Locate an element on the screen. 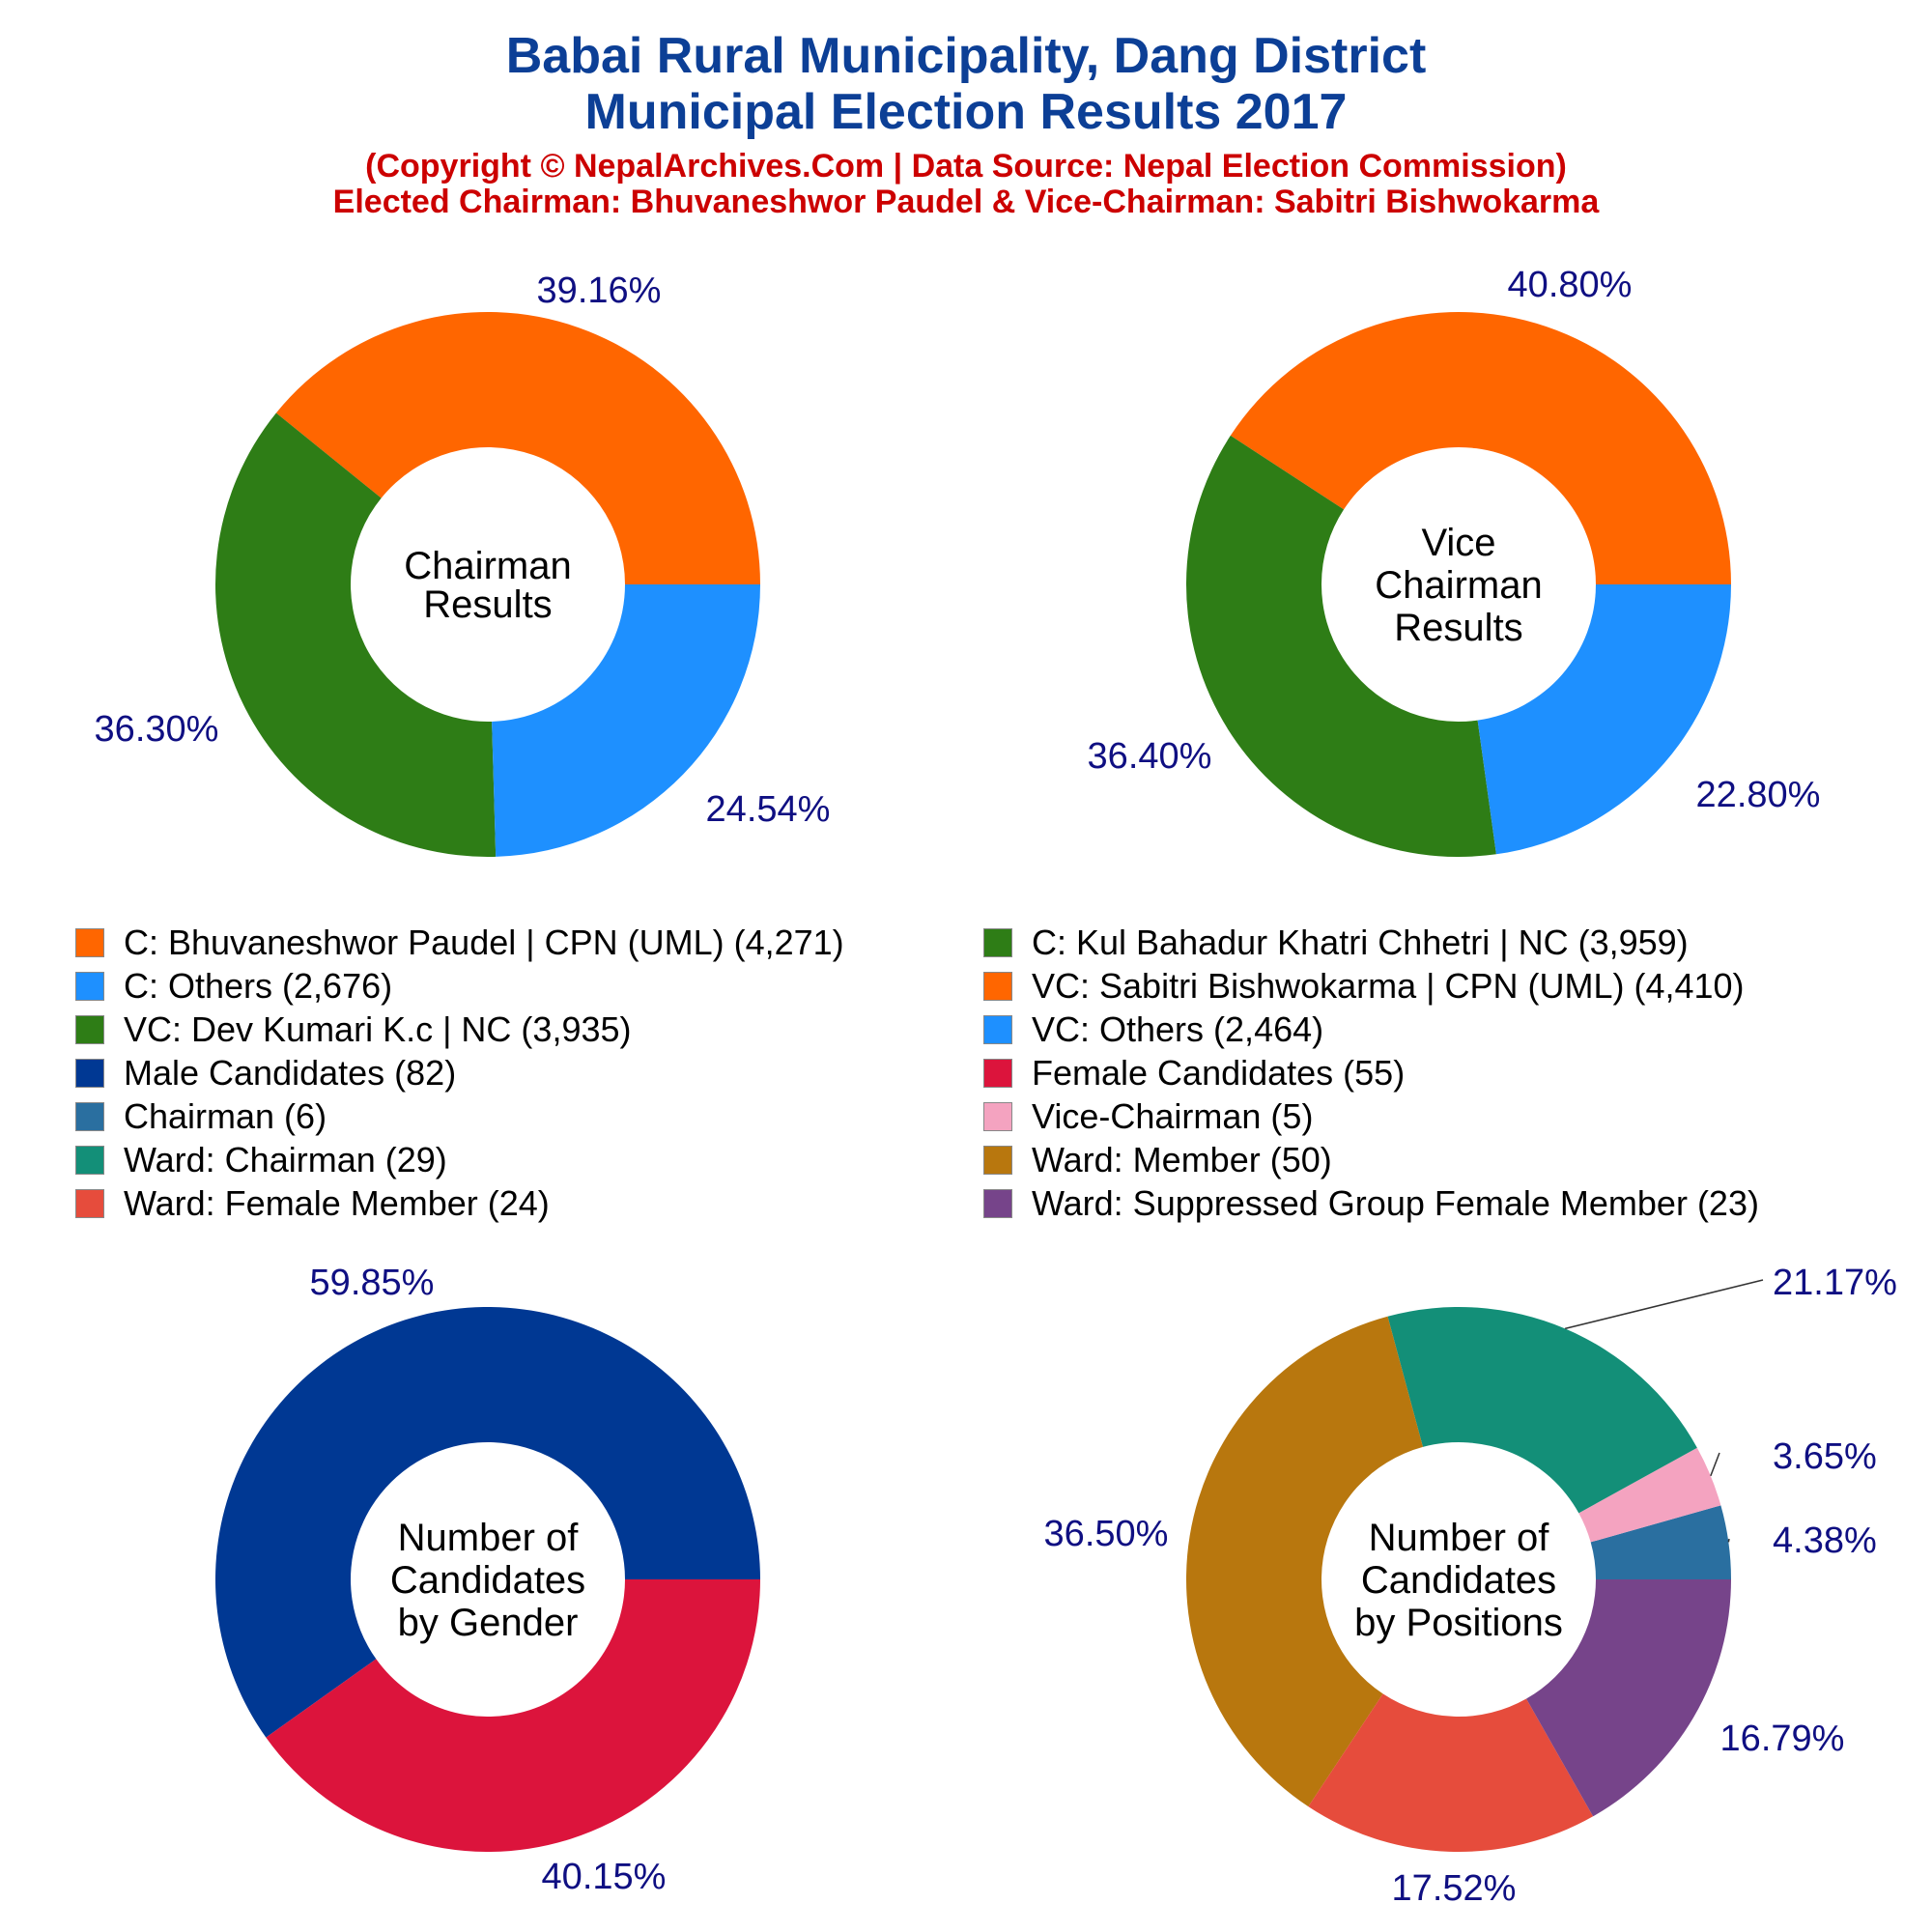 The image size is (1932, 1932). slice-percent-label: 22.80% is located at coordinates (1758, 795).